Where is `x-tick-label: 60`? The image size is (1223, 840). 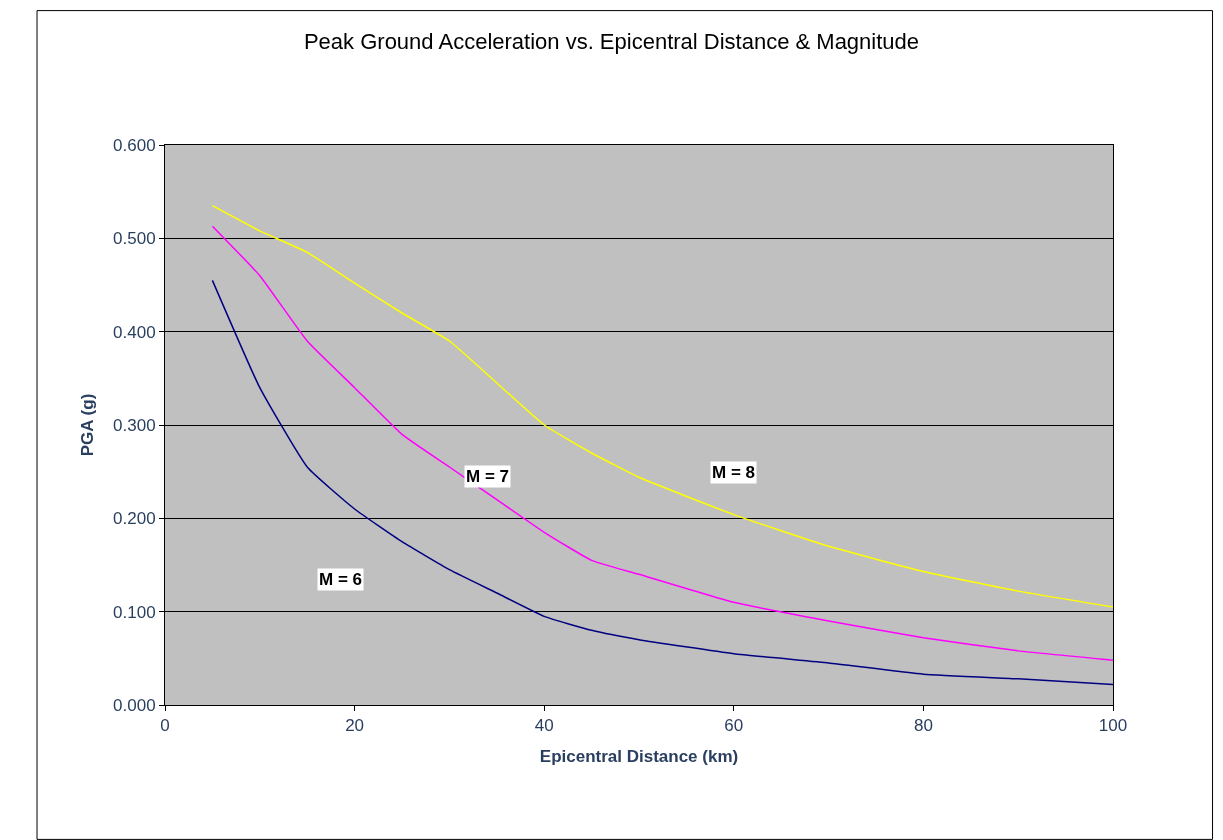 x-tick-label: 60 is located at coordinates (734, 726).